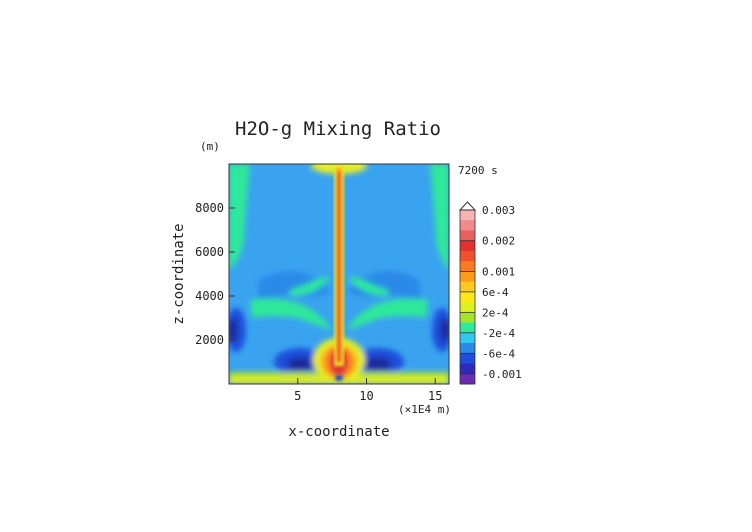 This screenshot has height=532, width=752. Describe the element at coordinates (339, 267) in the screenshot. I see `plume-red` at that location.